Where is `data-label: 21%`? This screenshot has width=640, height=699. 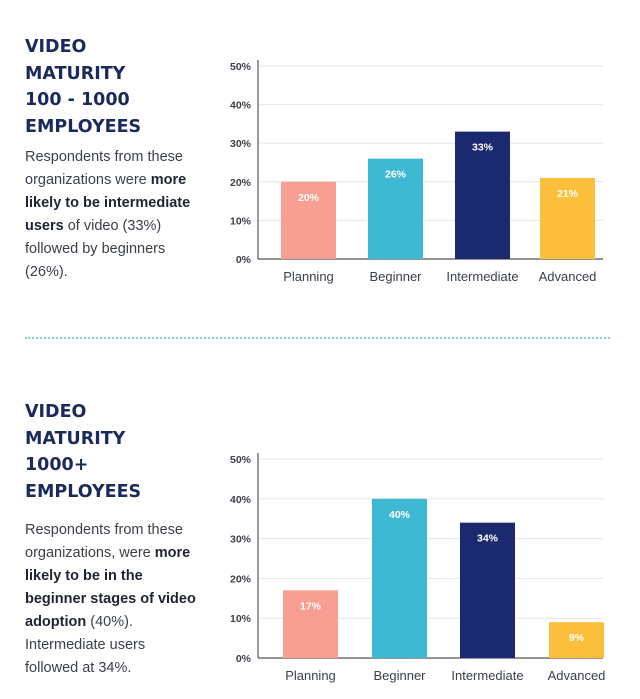 data-label: 21% is located at coordinates (568, 194).